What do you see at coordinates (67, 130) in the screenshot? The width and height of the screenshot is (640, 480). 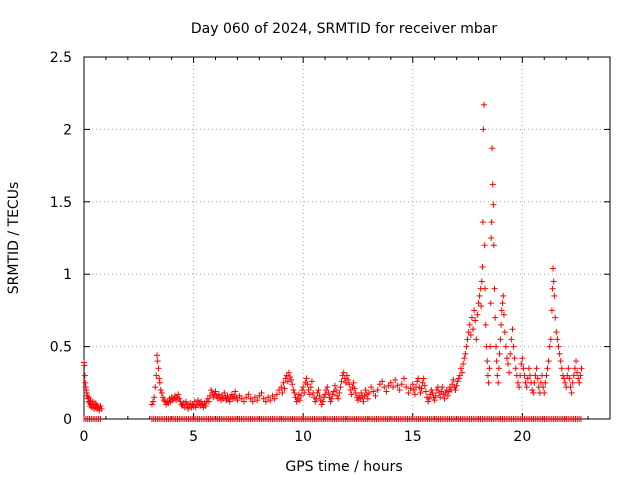 I see `y-tick-label: 2` at bounding box center [67, 130].